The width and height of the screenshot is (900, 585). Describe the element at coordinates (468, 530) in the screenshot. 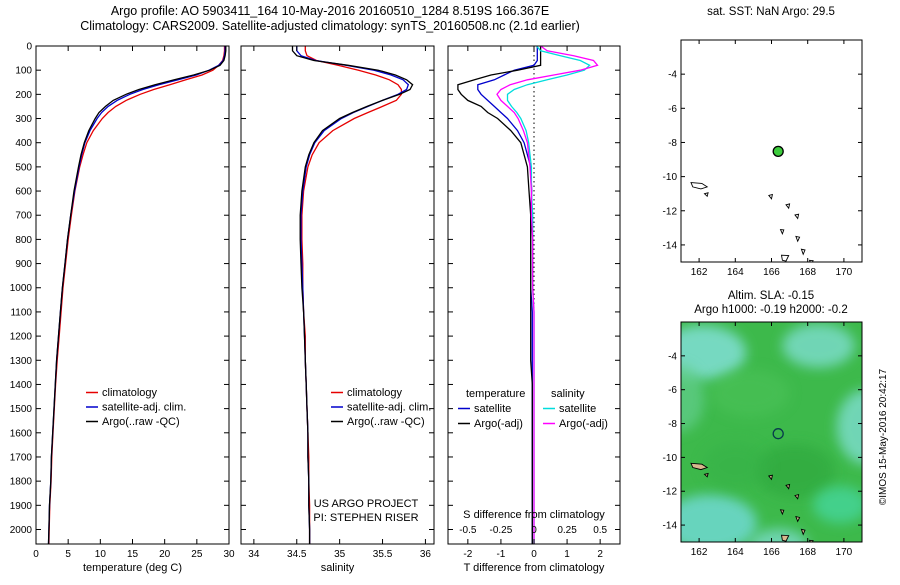

I see `s-tick-label: -0.5` at that location.